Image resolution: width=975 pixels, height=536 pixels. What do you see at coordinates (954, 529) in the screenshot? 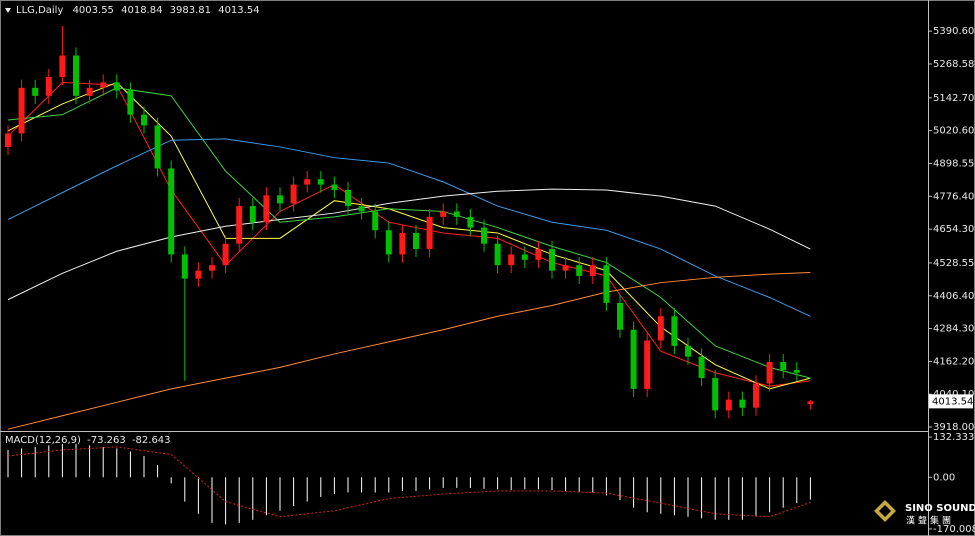
I see `y-tick-label: -170.008` at bounding box center [954, 529].